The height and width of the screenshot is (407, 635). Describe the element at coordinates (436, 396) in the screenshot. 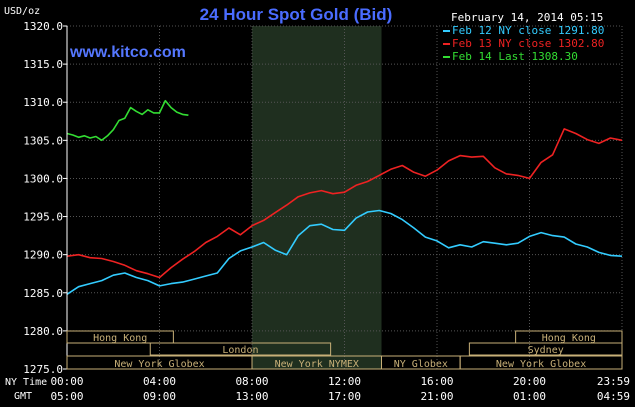

I see `x-tick-label-gmt: 21:00` at that location.